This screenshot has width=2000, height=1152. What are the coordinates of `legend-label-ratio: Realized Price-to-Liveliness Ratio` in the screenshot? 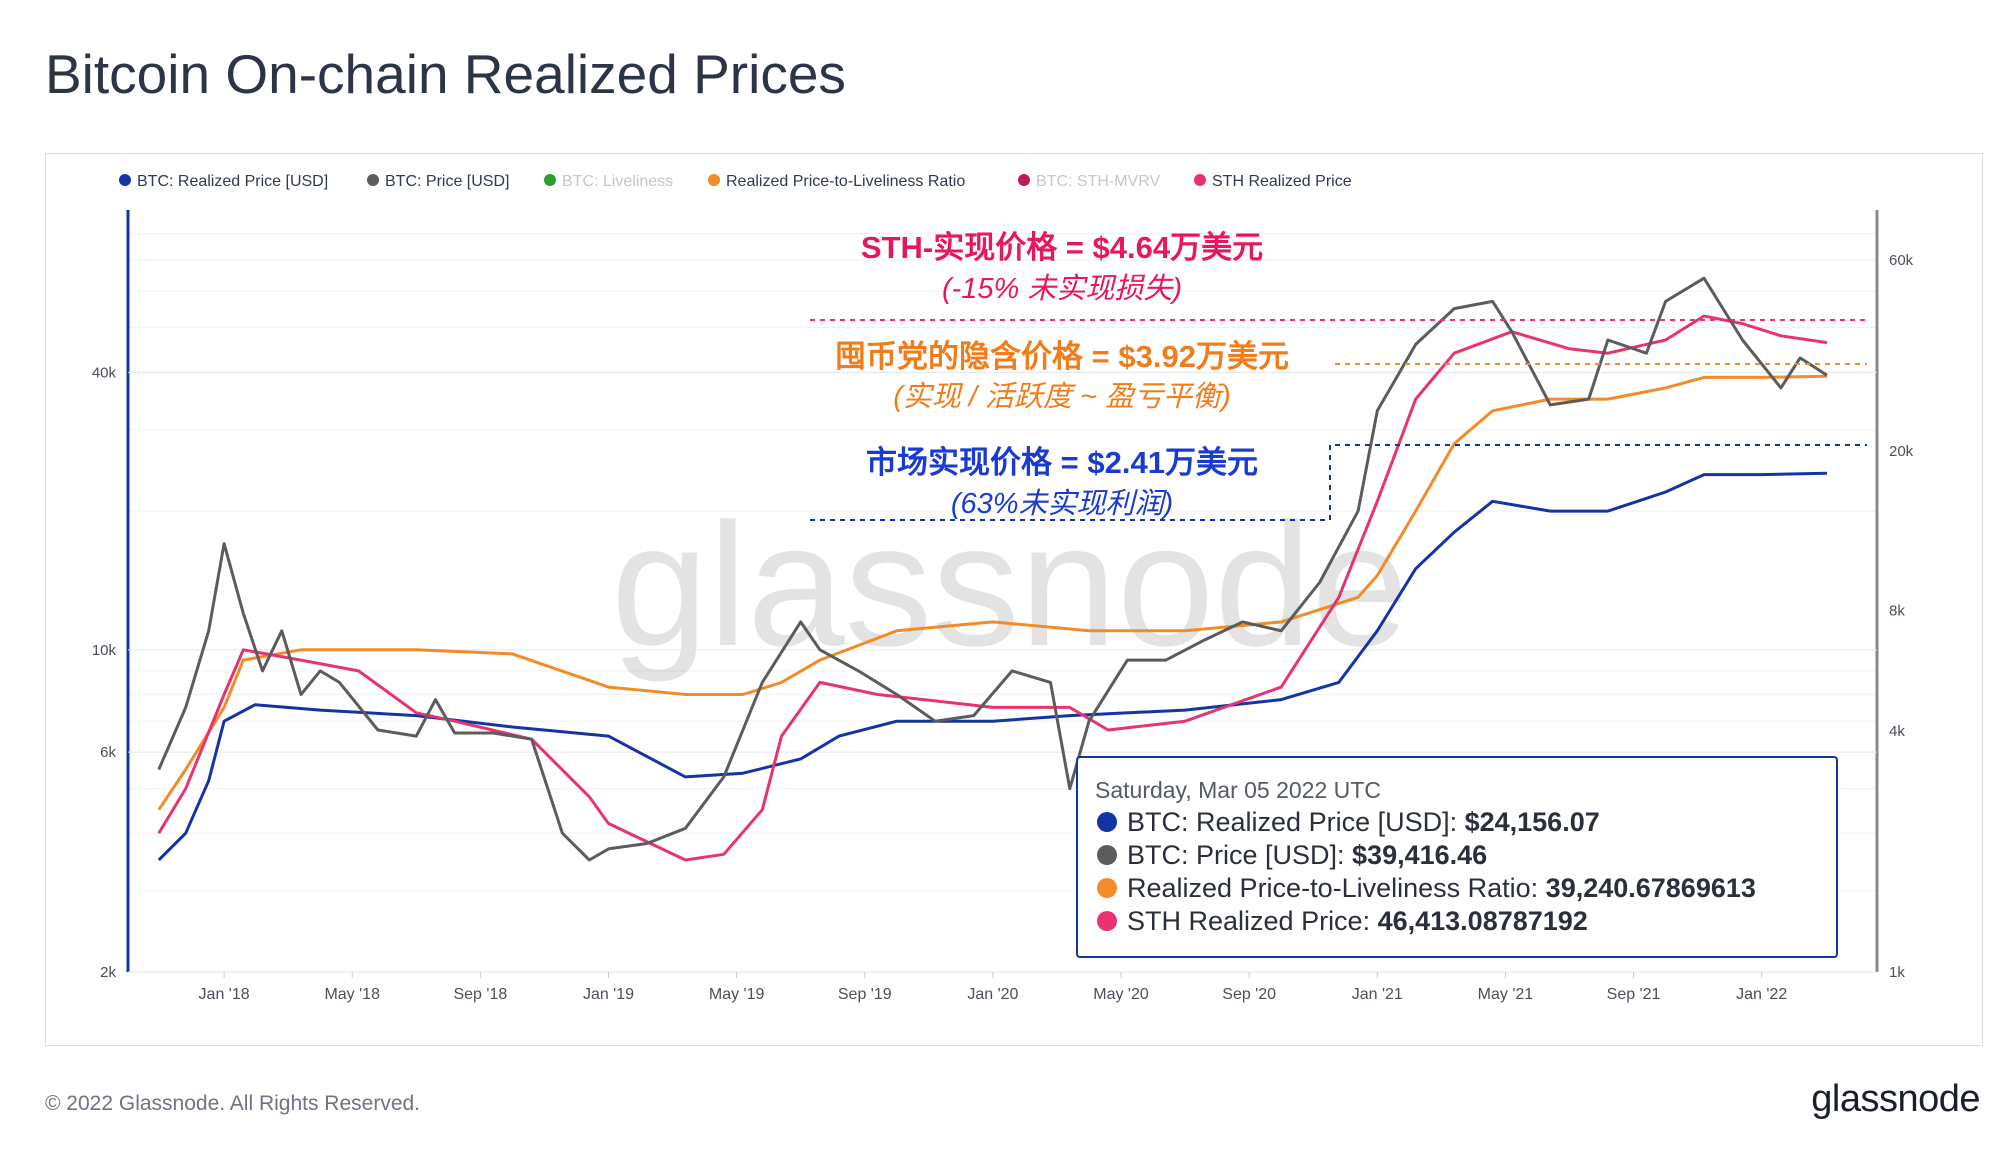 It's located at (845, 181).